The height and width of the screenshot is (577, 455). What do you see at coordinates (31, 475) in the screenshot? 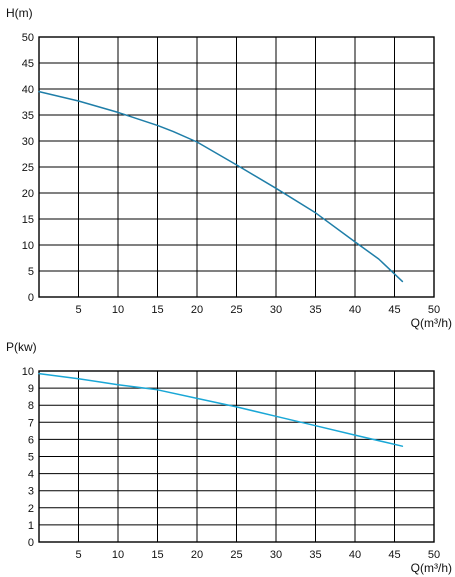
I see `power-y-tick-label: 4` at bounding box center [31, 475].